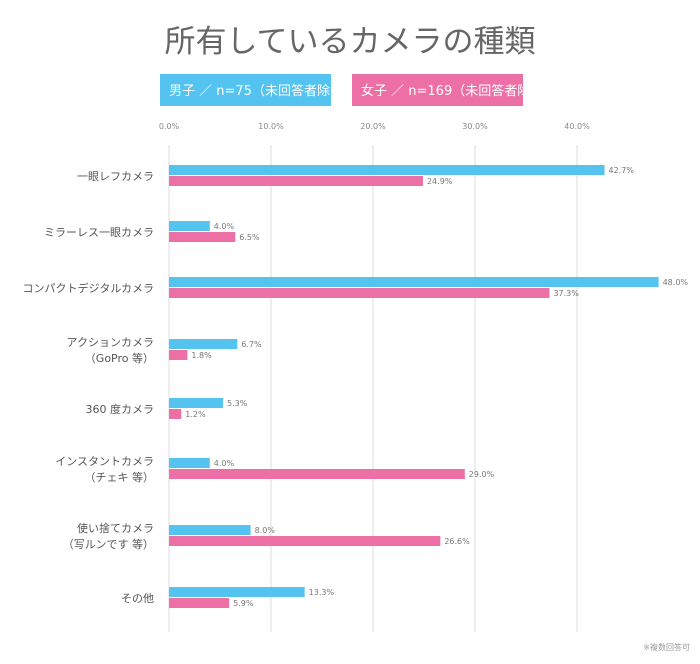  Describe the element at coordinates (201, 355) in the screenshot. I see `data-label: 1.8%` at that location.